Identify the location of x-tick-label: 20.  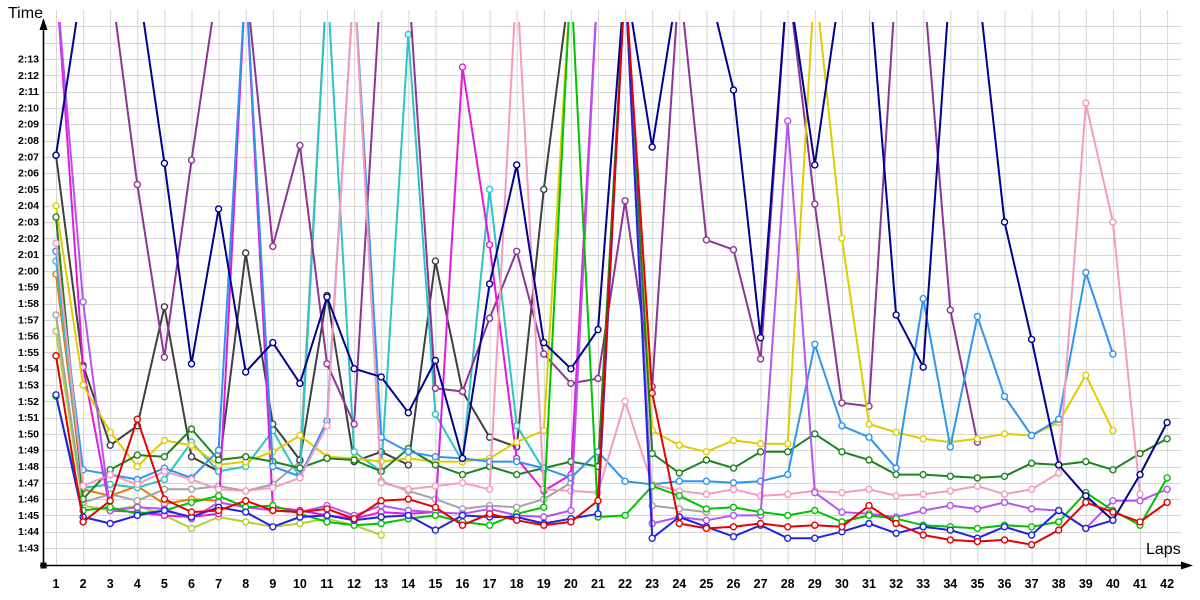
(571, 584).